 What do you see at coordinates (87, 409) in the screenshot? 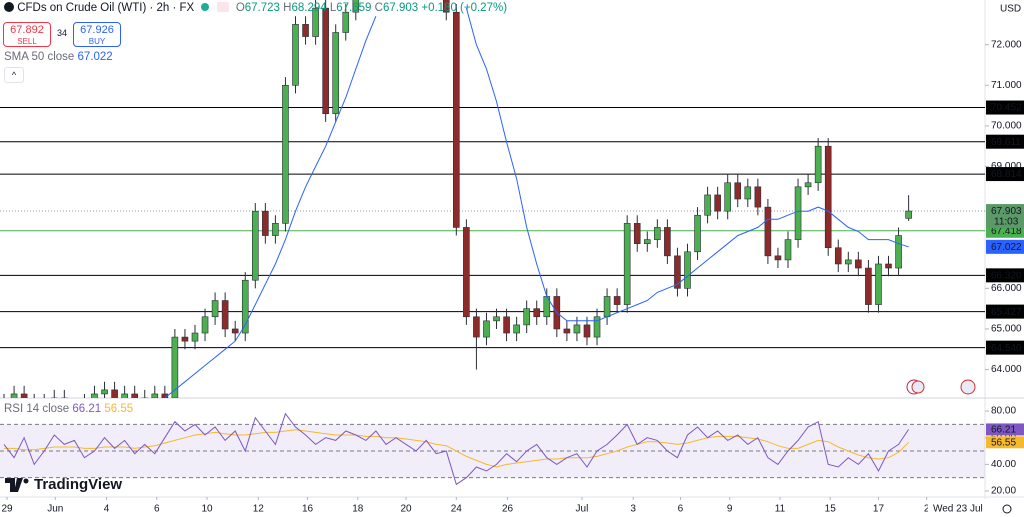
I see `rsi-value: 66.21` at bounding box center [87, 409].